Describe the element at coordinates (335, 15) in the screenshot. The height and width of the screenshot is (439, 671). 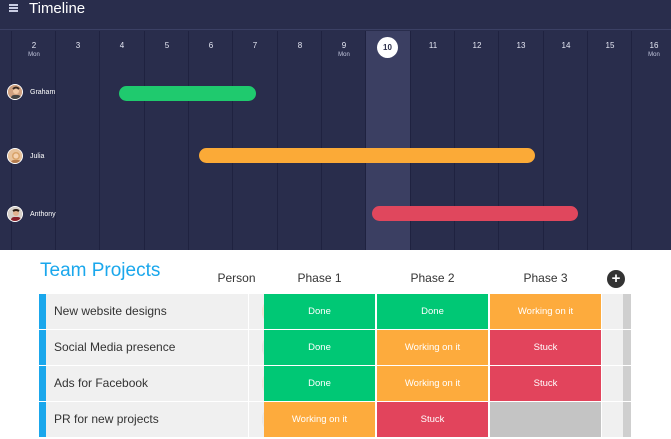
I see `timeline-header: Timeline` at that location.